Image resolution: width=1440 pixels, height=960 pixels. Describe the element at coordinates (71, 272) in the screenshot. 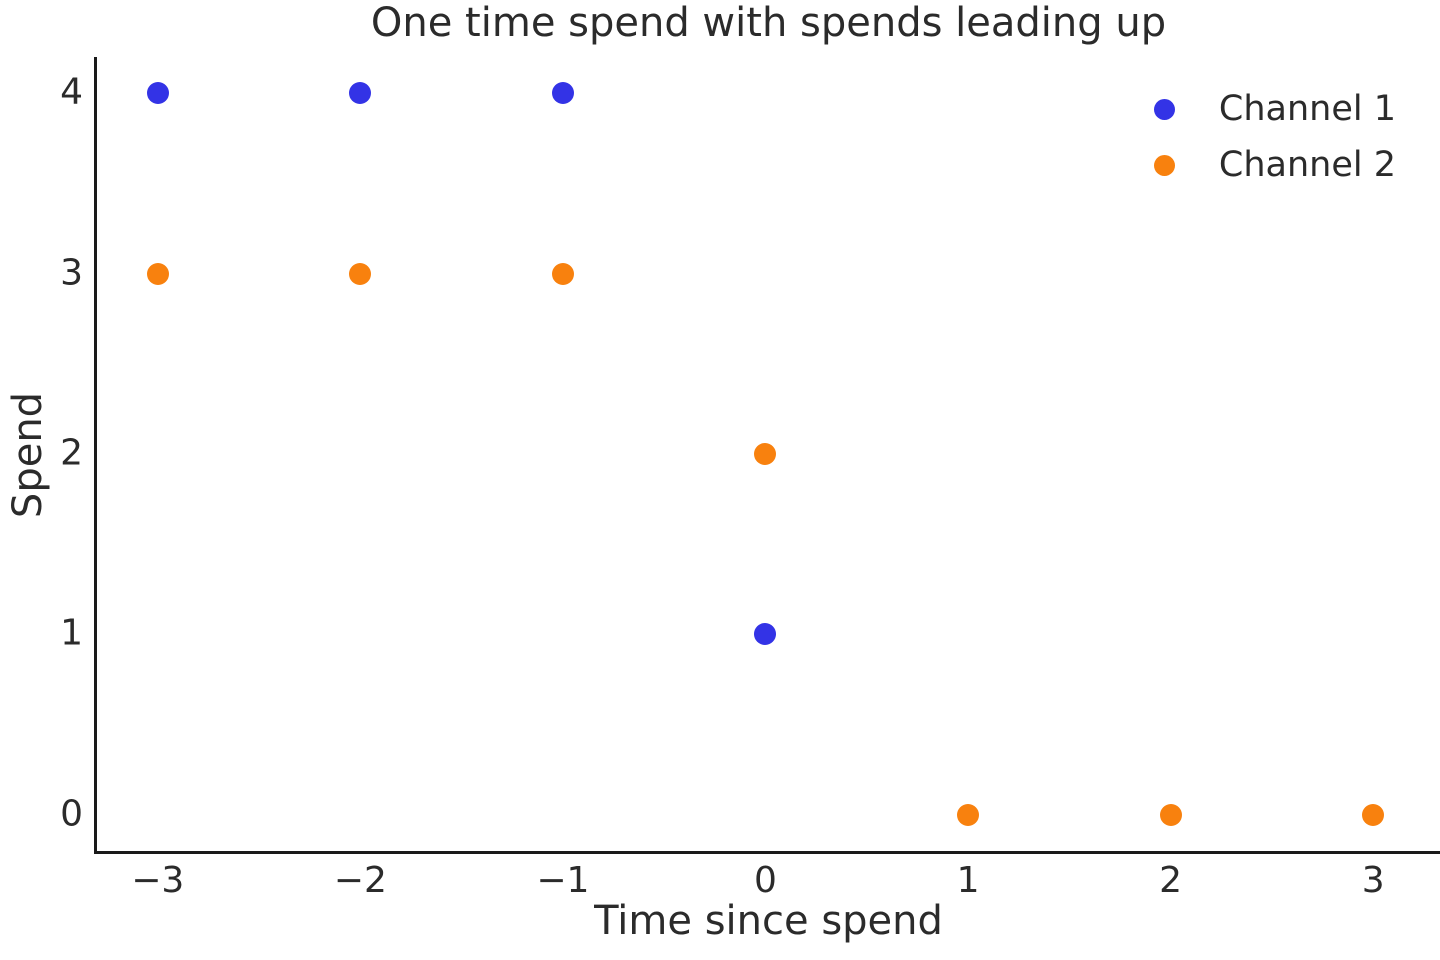

I see `y-tick-label: 3` at that location.